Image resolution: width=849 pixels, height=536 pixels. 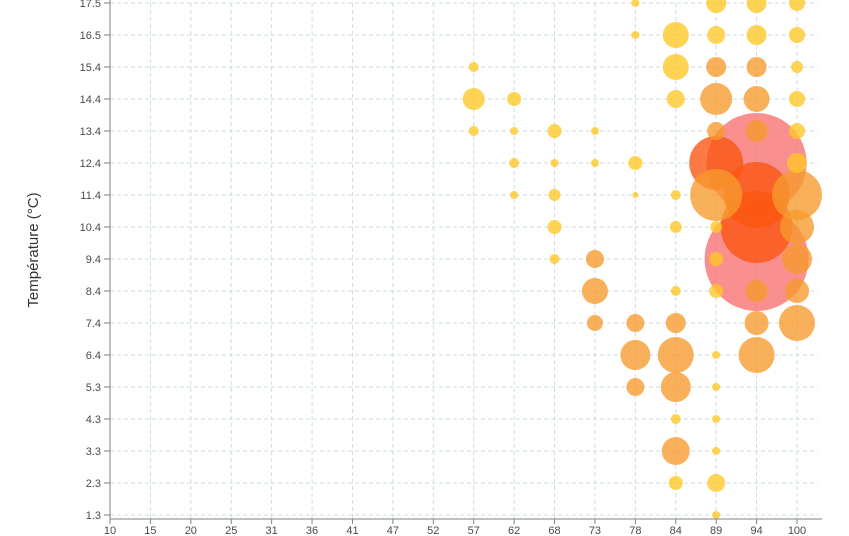 I want to click on y-tick-label: 12.4, so click(x=90, y=164).